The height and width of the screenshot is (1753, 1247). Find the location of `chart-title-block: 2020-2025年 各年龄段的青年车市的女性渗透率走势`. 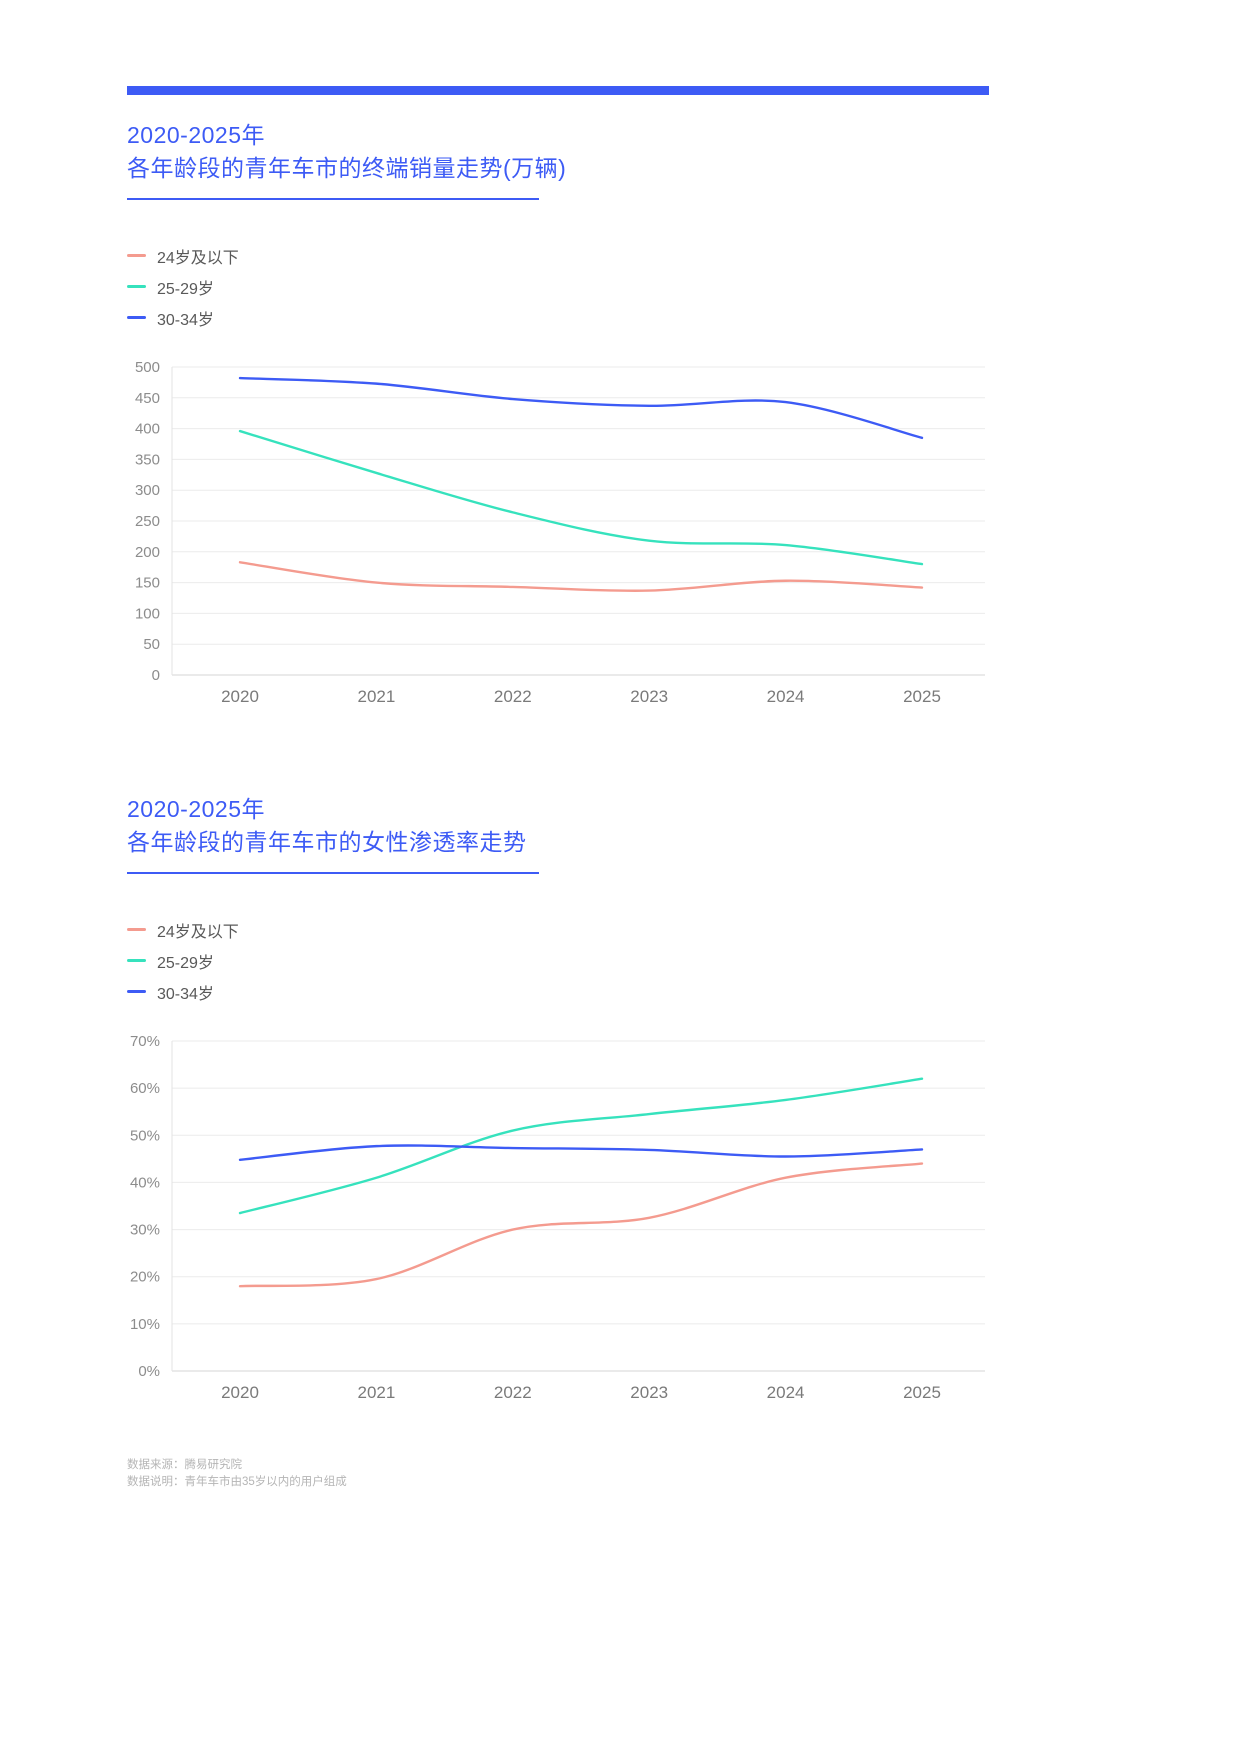

chart-title-block: 2020-2025年 各年龄段的青年车市的女性渗透率走势 is located at coordinates (558, 826).